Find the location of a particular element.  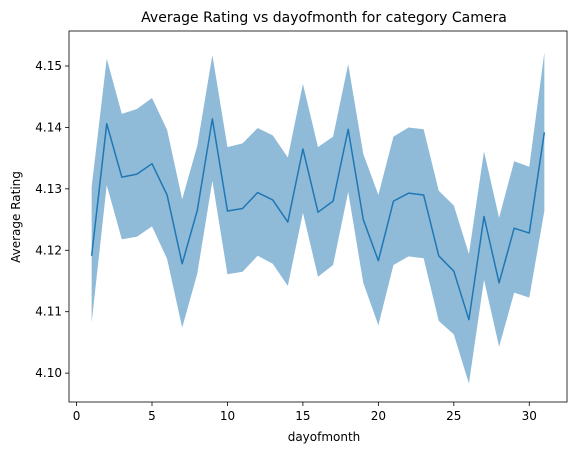

x-axis-label: dayofmonth is located at coordinates (324, 437).